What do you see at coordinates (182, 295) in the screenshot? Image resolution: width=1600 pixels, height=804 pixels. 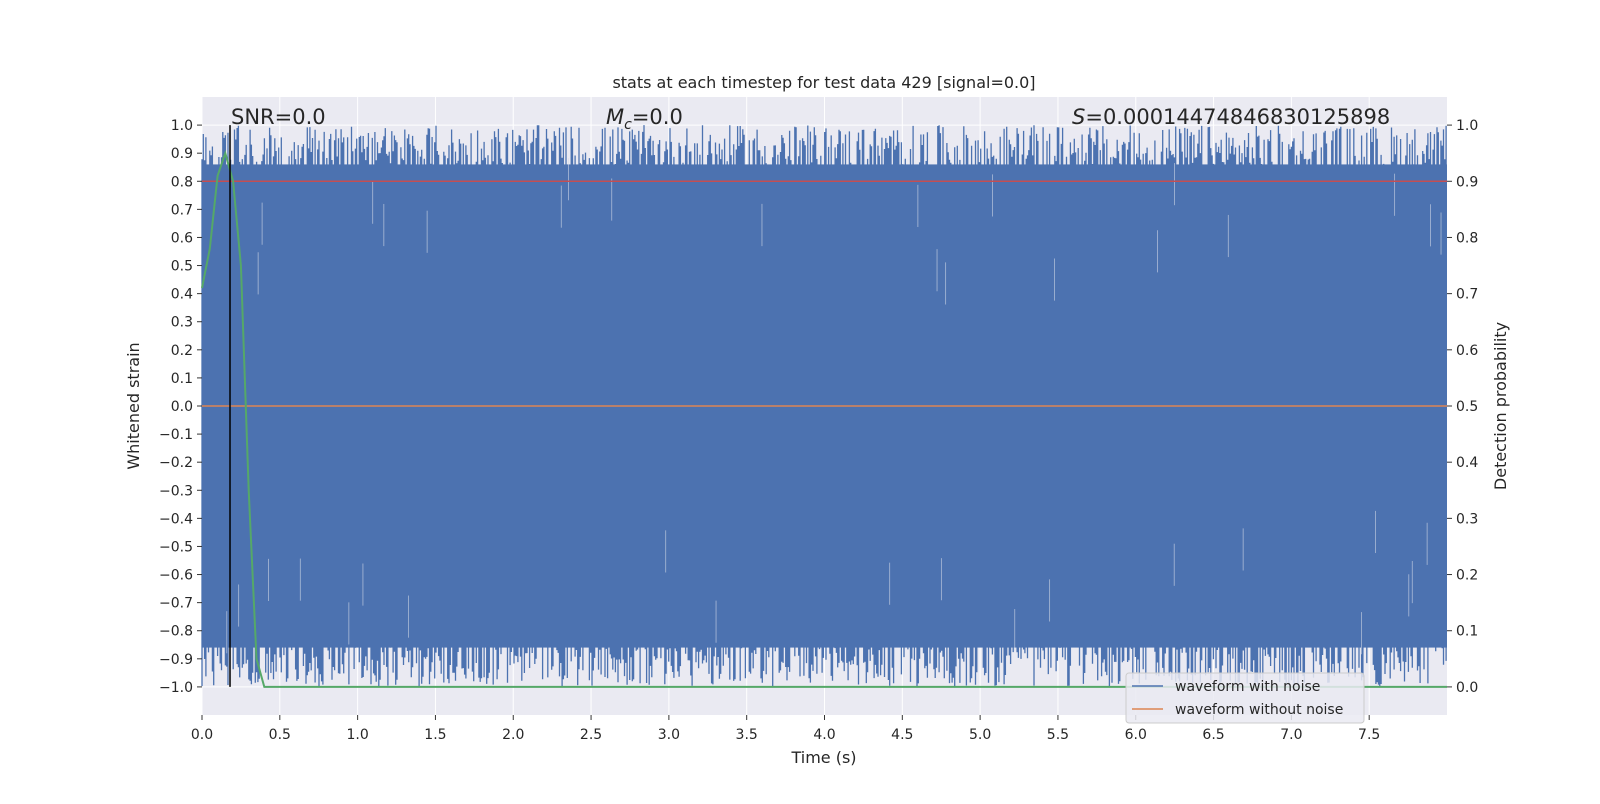 I see `y-tick-label: 0.4` at bounding box center [182, 295].